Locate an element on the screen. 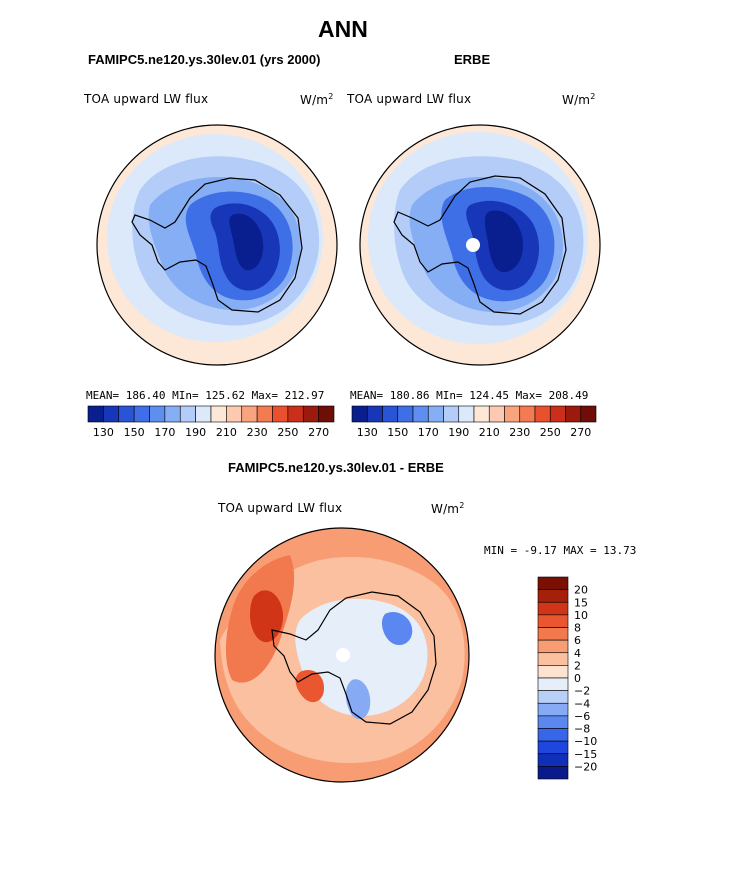 The height and width of the screenshot is (882, 733). diff-colorbar-tick-label: 6 is located at coordinates (577, 640).